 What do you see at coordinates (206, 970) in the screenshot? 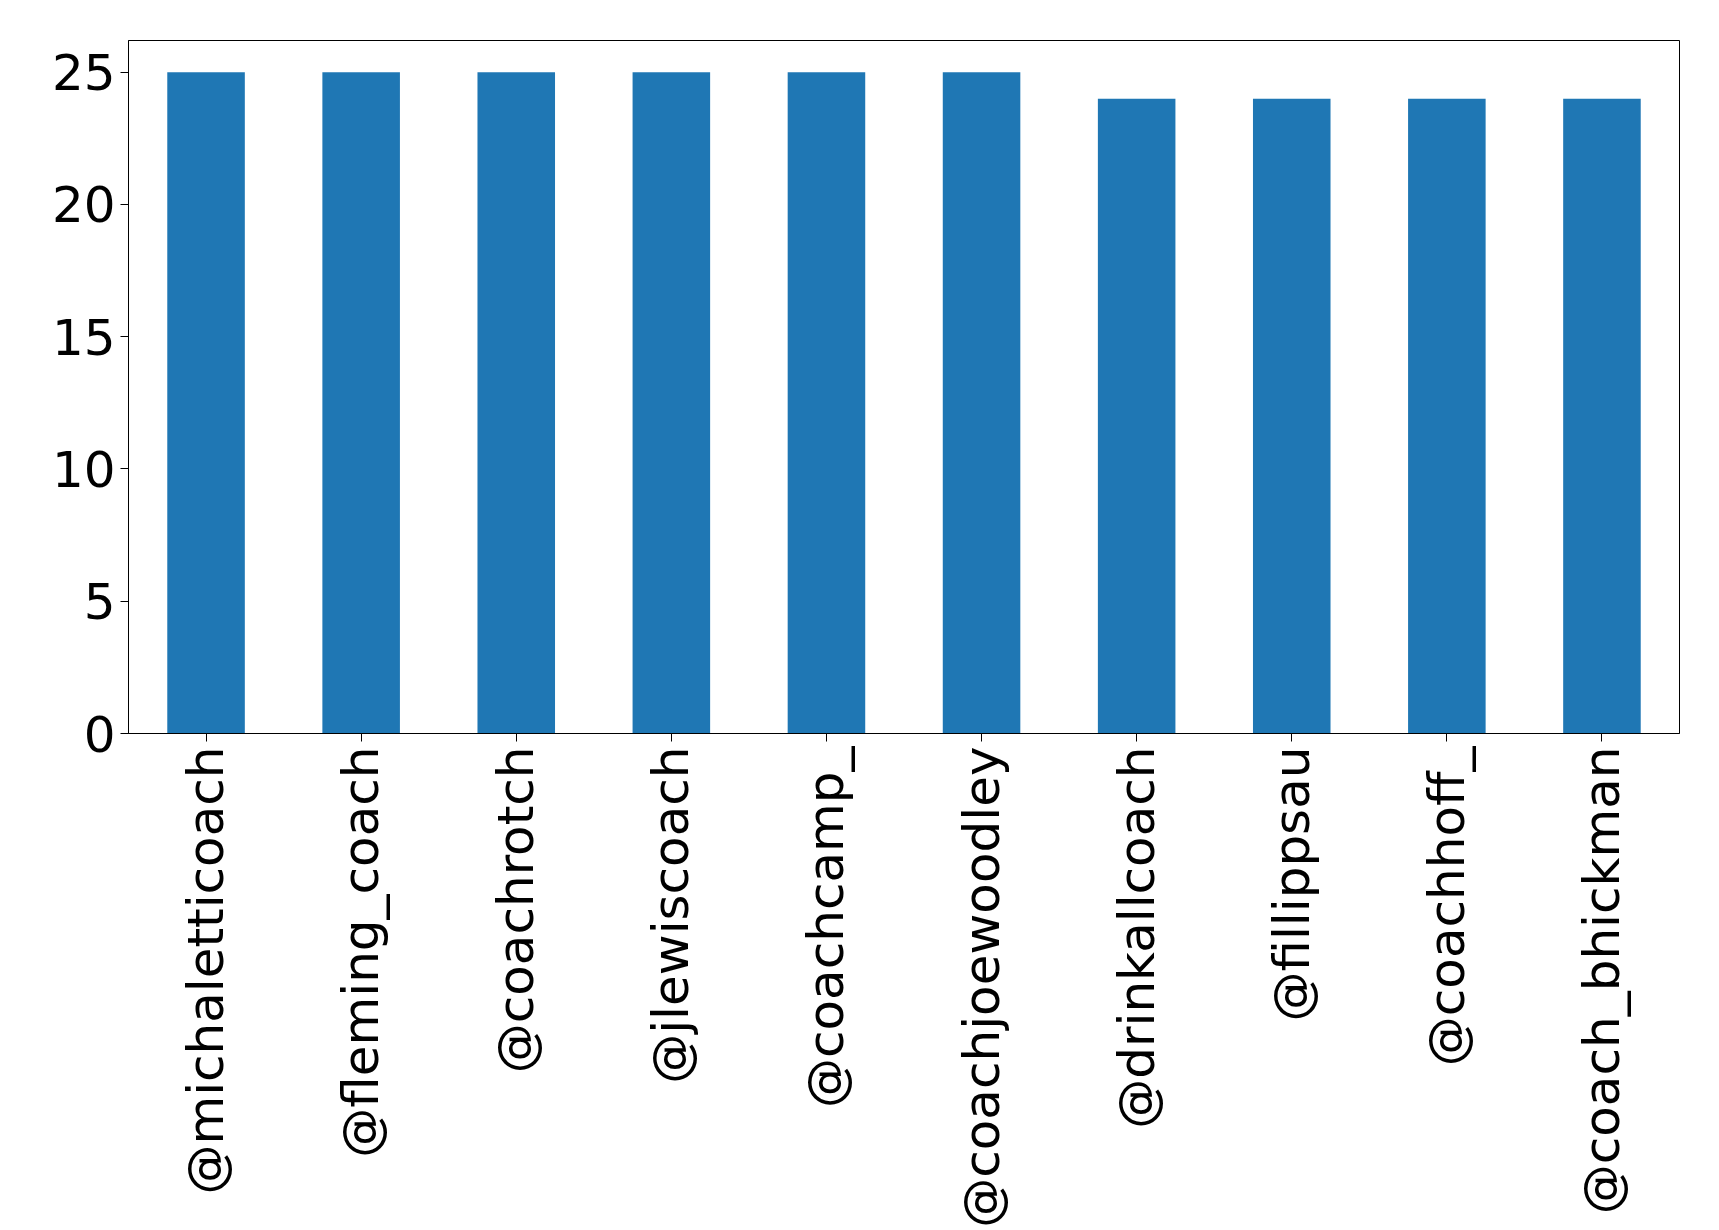
I see `x-tick-label: @michaletticoach` at bounding box center [206, 970].